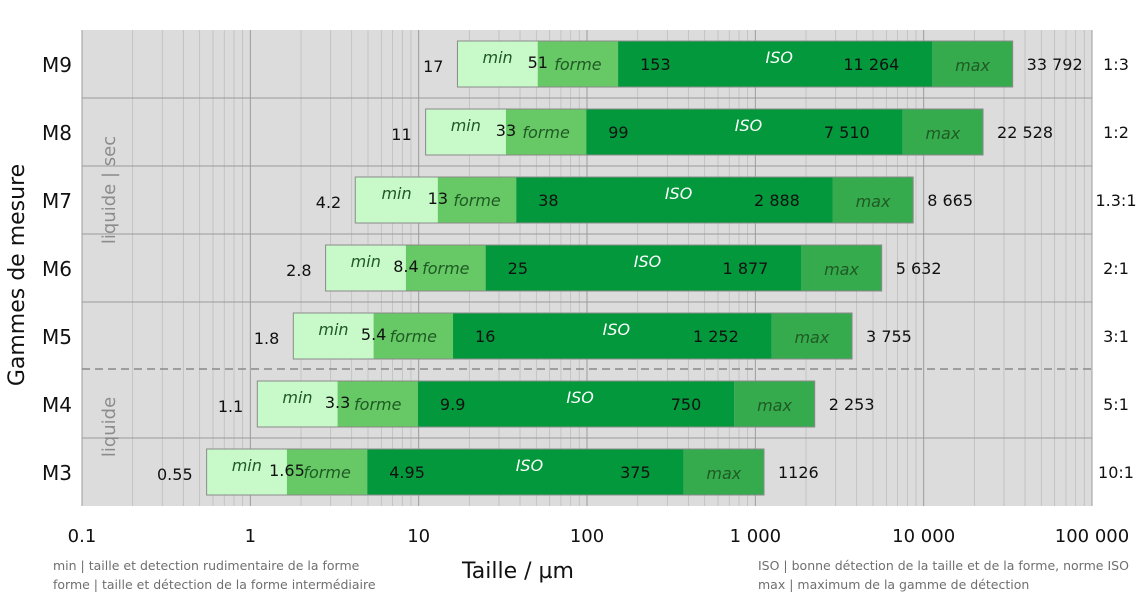 This screenshot has height=608, width=1140. What do you see at coordinates (230, 406) in the screenshot?
I see `value-label-min: 1.1` at bounding box center [230, 406].